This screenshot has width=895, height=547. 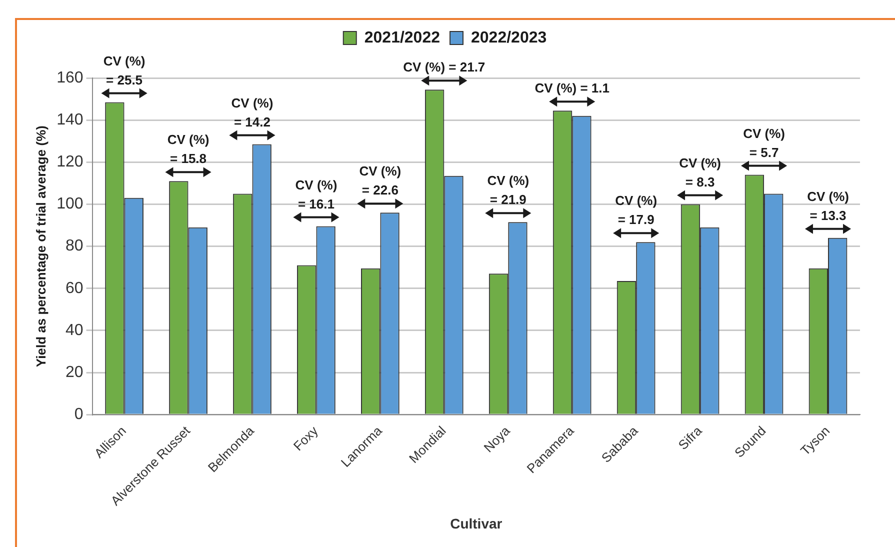 What do you see at coordinates (700, 172) in the screenshot?
I see `annotation: CV (%) = 8.3` at bounding box center [700, 172].